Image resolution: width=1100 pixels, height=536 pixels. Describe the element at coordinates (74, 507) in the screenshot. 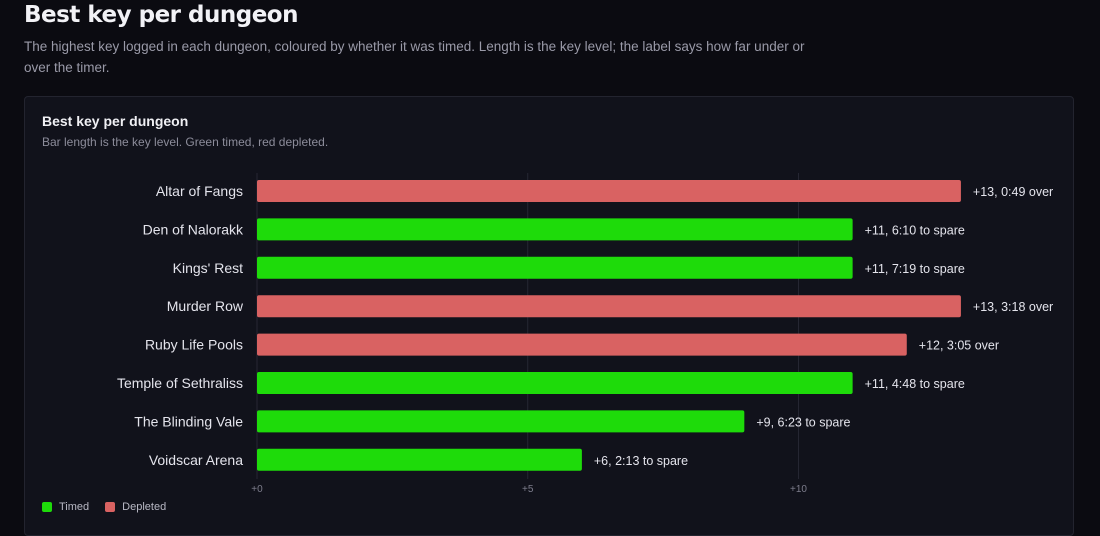

I see `legend-label-timed: Timed` at that location.